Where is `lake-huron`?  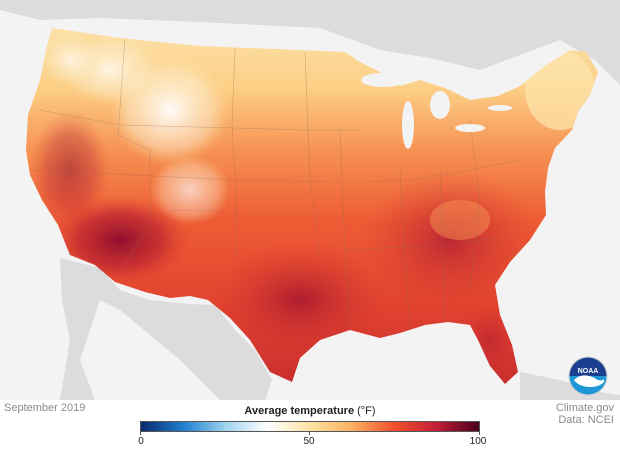 lake-huron is located at coordinates (440, 105).